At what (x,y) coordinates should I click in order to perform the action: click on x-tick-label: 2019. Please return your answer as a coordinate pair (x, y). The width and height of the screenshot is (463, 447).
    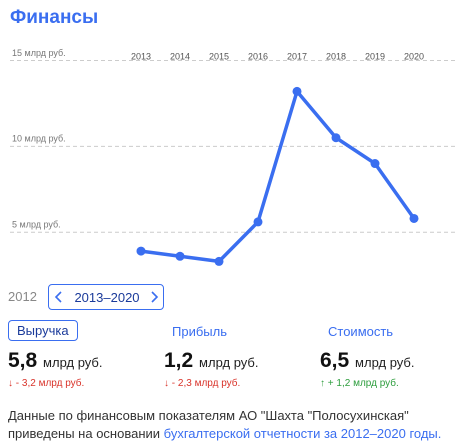
    Looking at the image, I should click on (375, 56).